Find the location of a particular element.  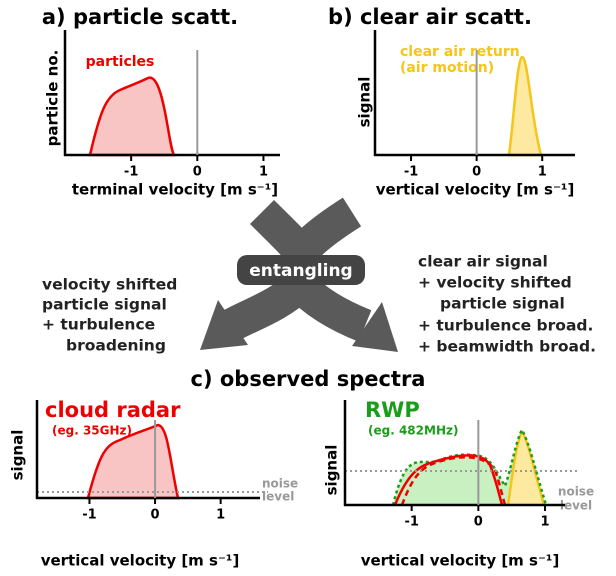

right-text: + turbulence broad. is located at coordinates (505, 326).